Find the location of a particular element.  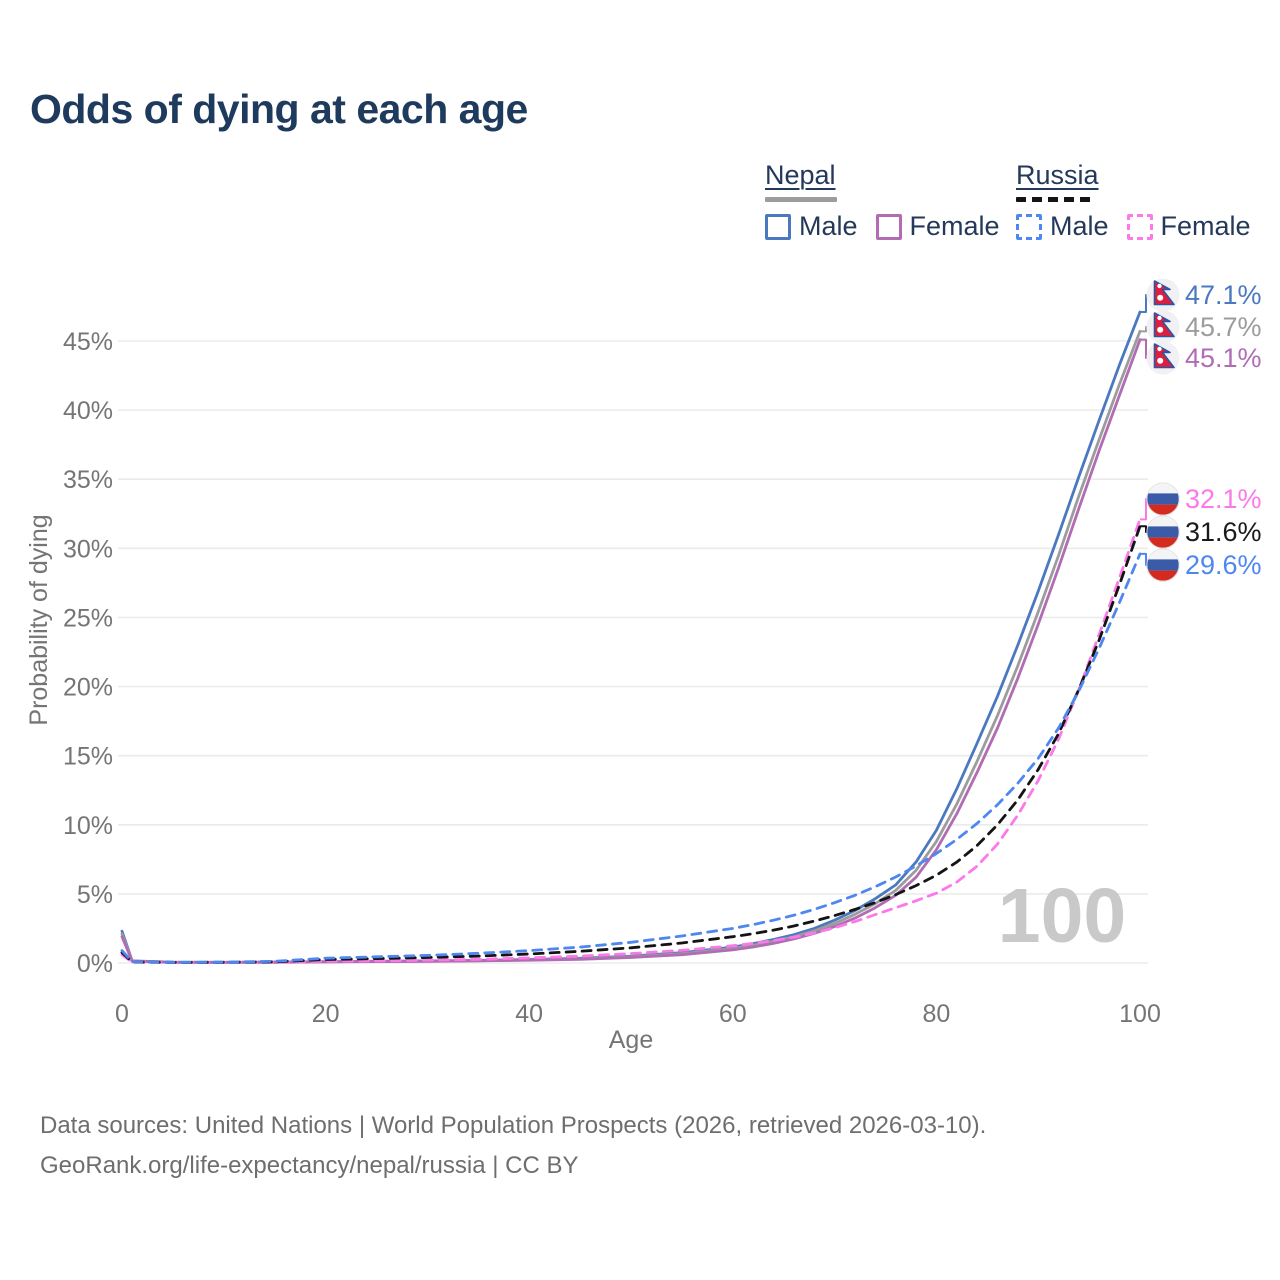

legend-country-russia: Russia is located at coordinates (1057, 175).